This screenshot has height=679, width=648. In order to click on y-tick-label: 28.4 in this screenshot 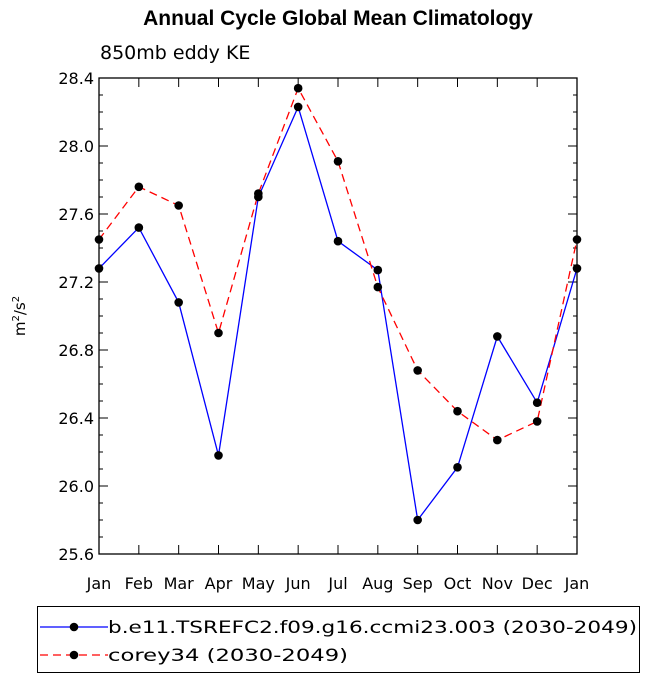, I will do `click(76, 78)`.